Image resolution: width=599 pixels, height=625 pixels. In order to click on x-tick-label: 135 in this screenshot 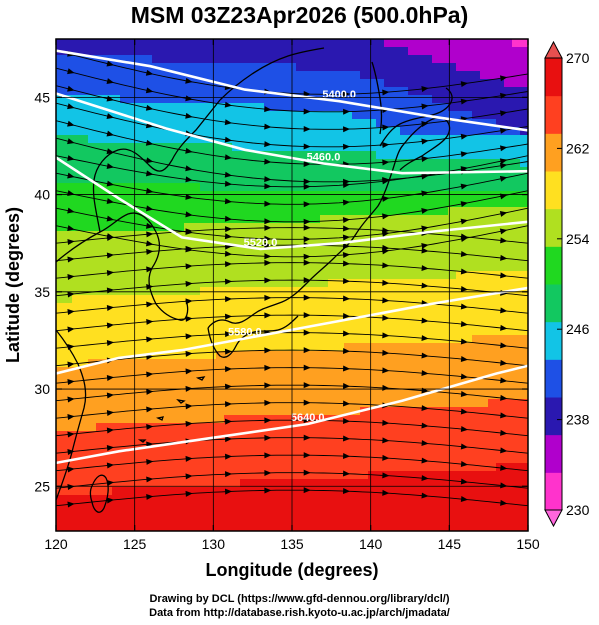, I will do `click(292, 544)`.